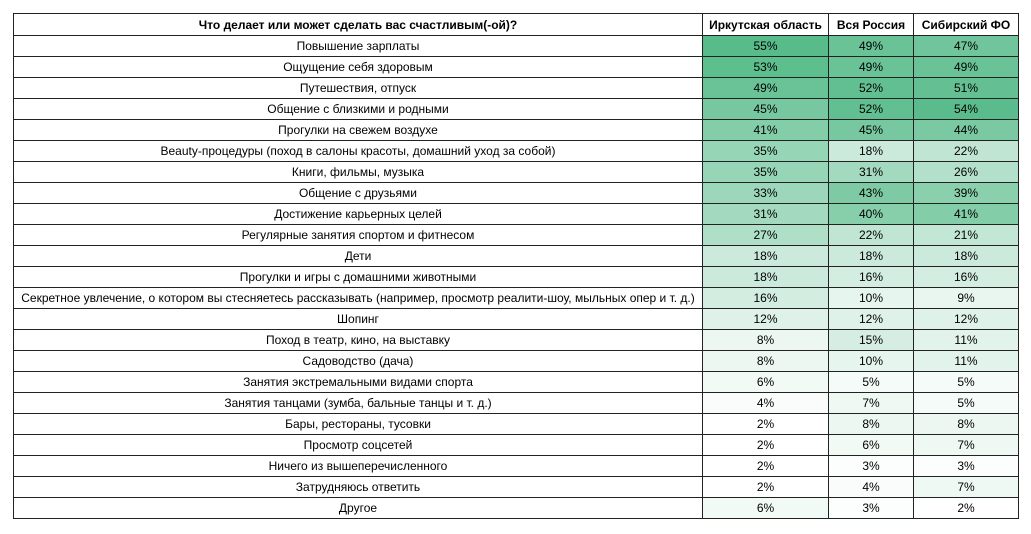 The width and height of the screenshot is (1031, 534). Describe the element at coordinates (358, 88) in the screenshot. I see `row-label: Путешествия, отпуск` at that location.